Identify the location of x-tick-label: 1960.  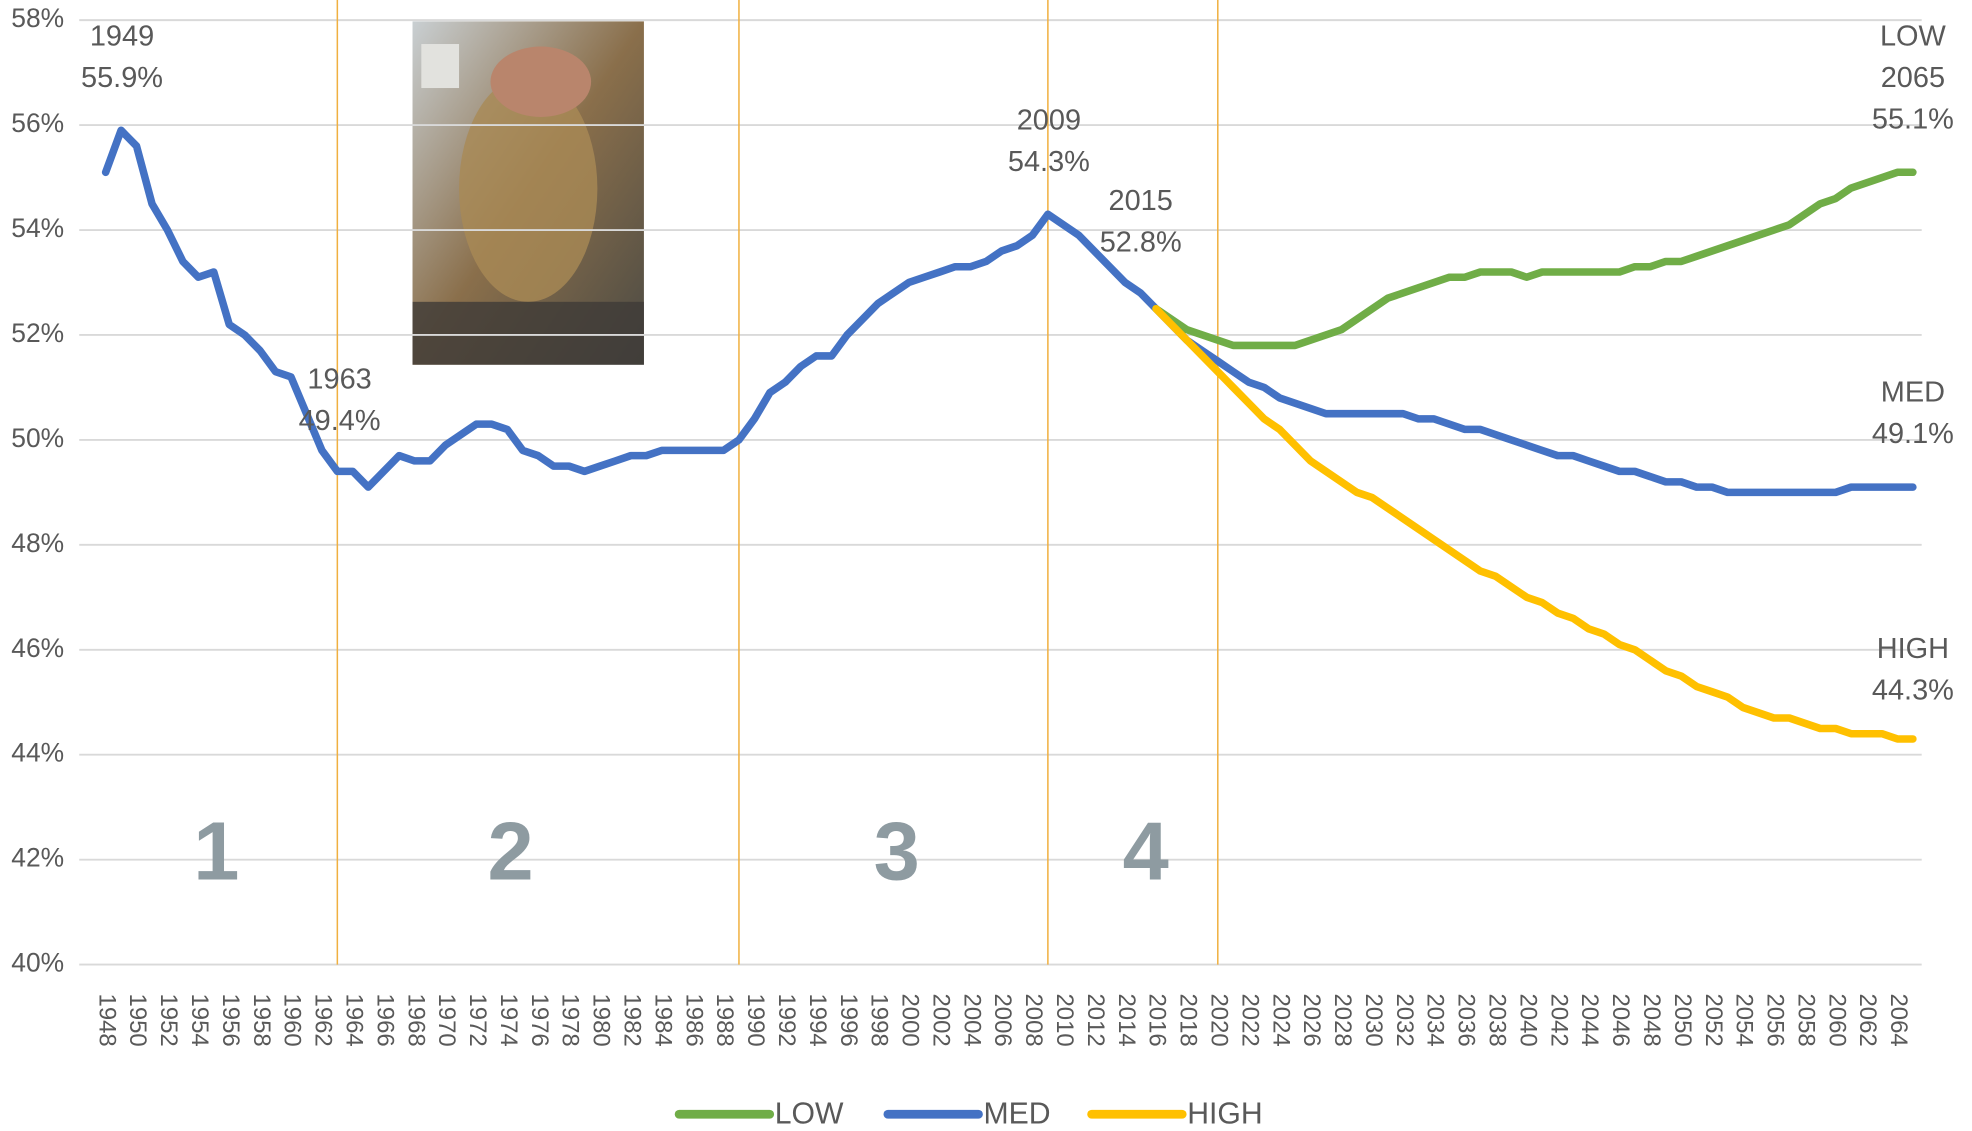
(292, 1020).